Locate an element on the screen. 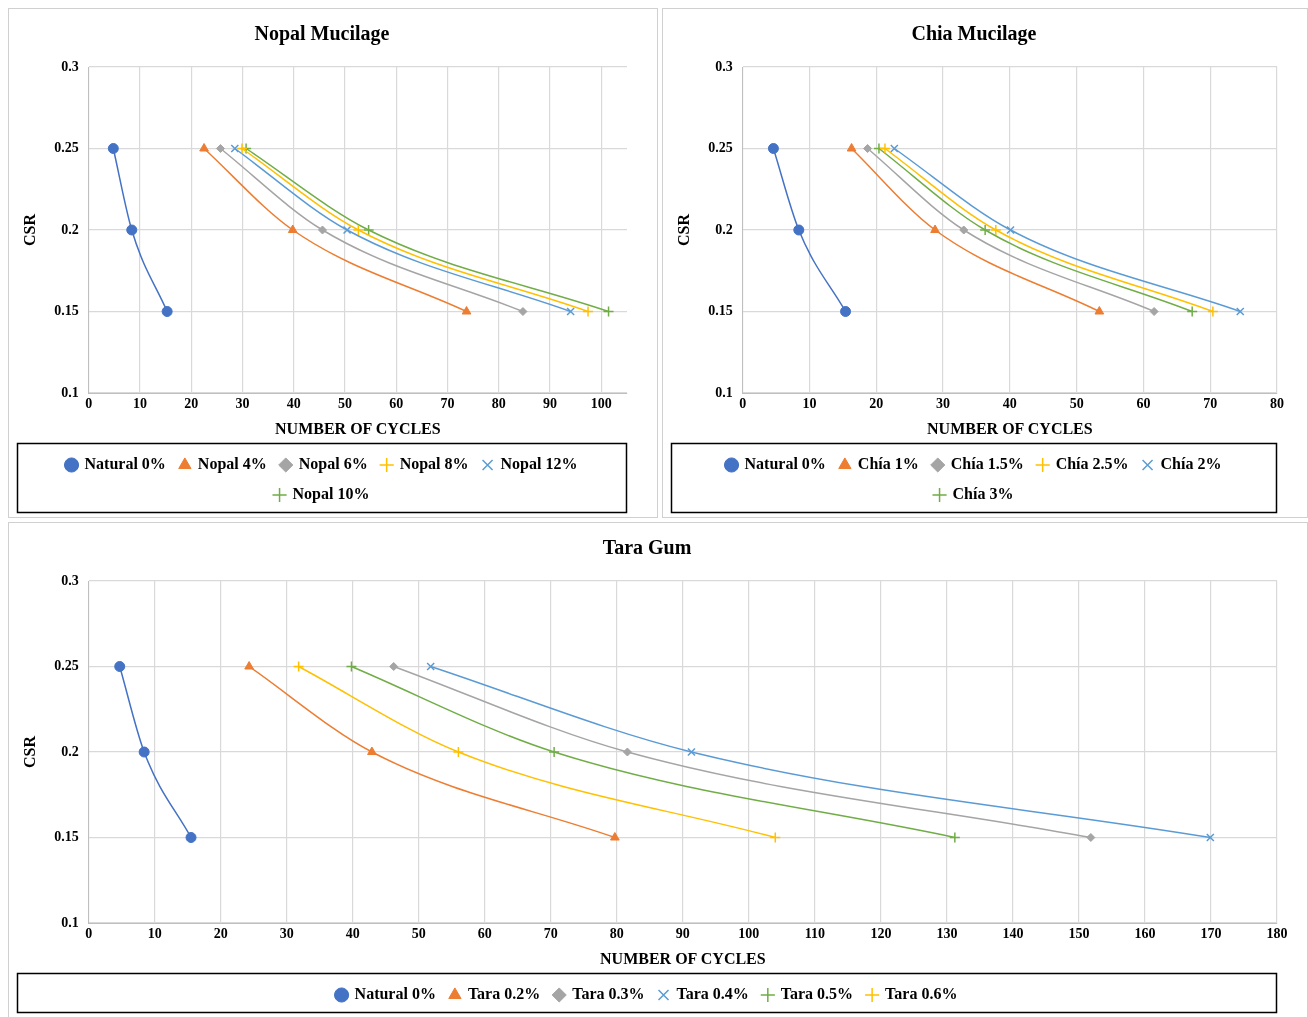 The height and width of the screenshot is (1017, 1308). legend-label: Tara 0.2% is located at coordinates (504, 994).